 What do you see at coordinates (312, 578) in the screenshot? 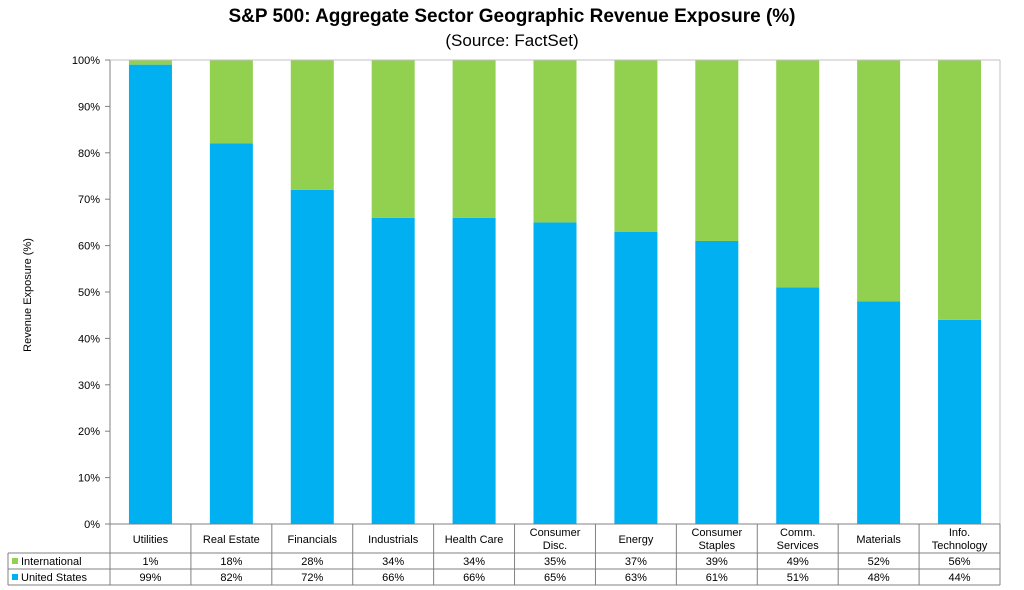
I see `table-value: 72%` at bounding box center [312, 578].